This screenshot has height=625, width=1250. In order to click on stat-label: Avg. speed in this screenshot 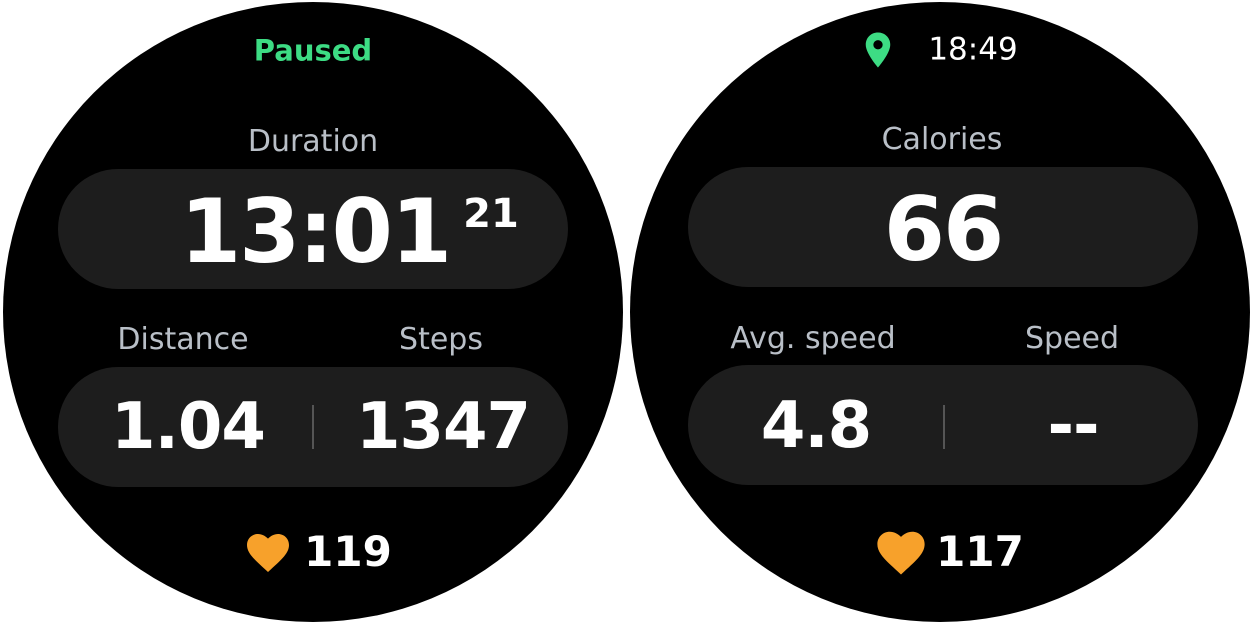, I will do `click(813, 338)`.